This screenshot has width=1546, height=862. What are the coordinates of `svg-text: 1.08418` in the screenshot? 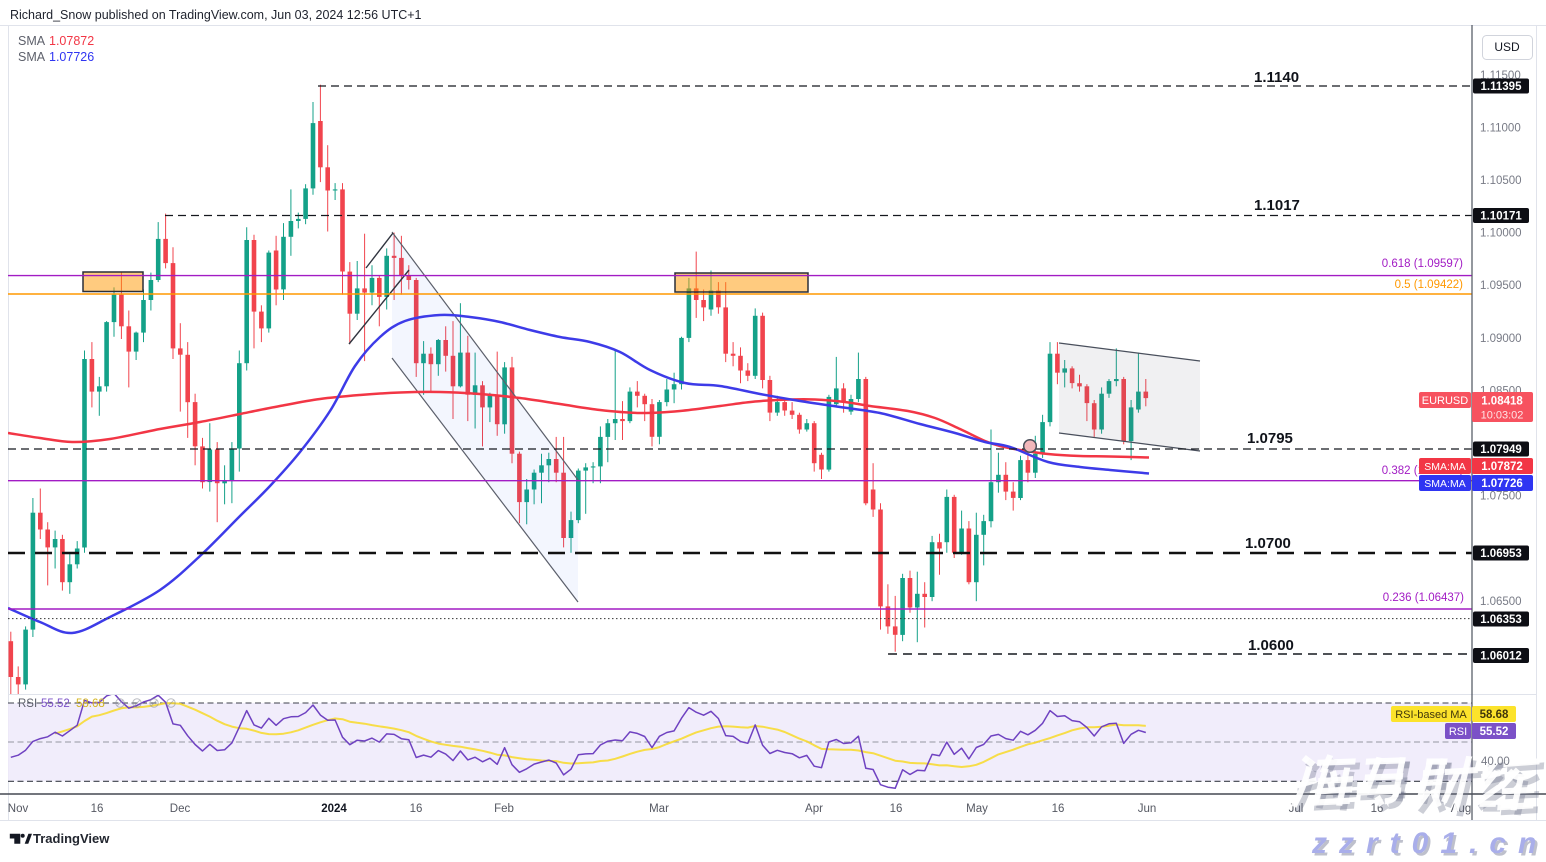 It's located at (1502, 402).